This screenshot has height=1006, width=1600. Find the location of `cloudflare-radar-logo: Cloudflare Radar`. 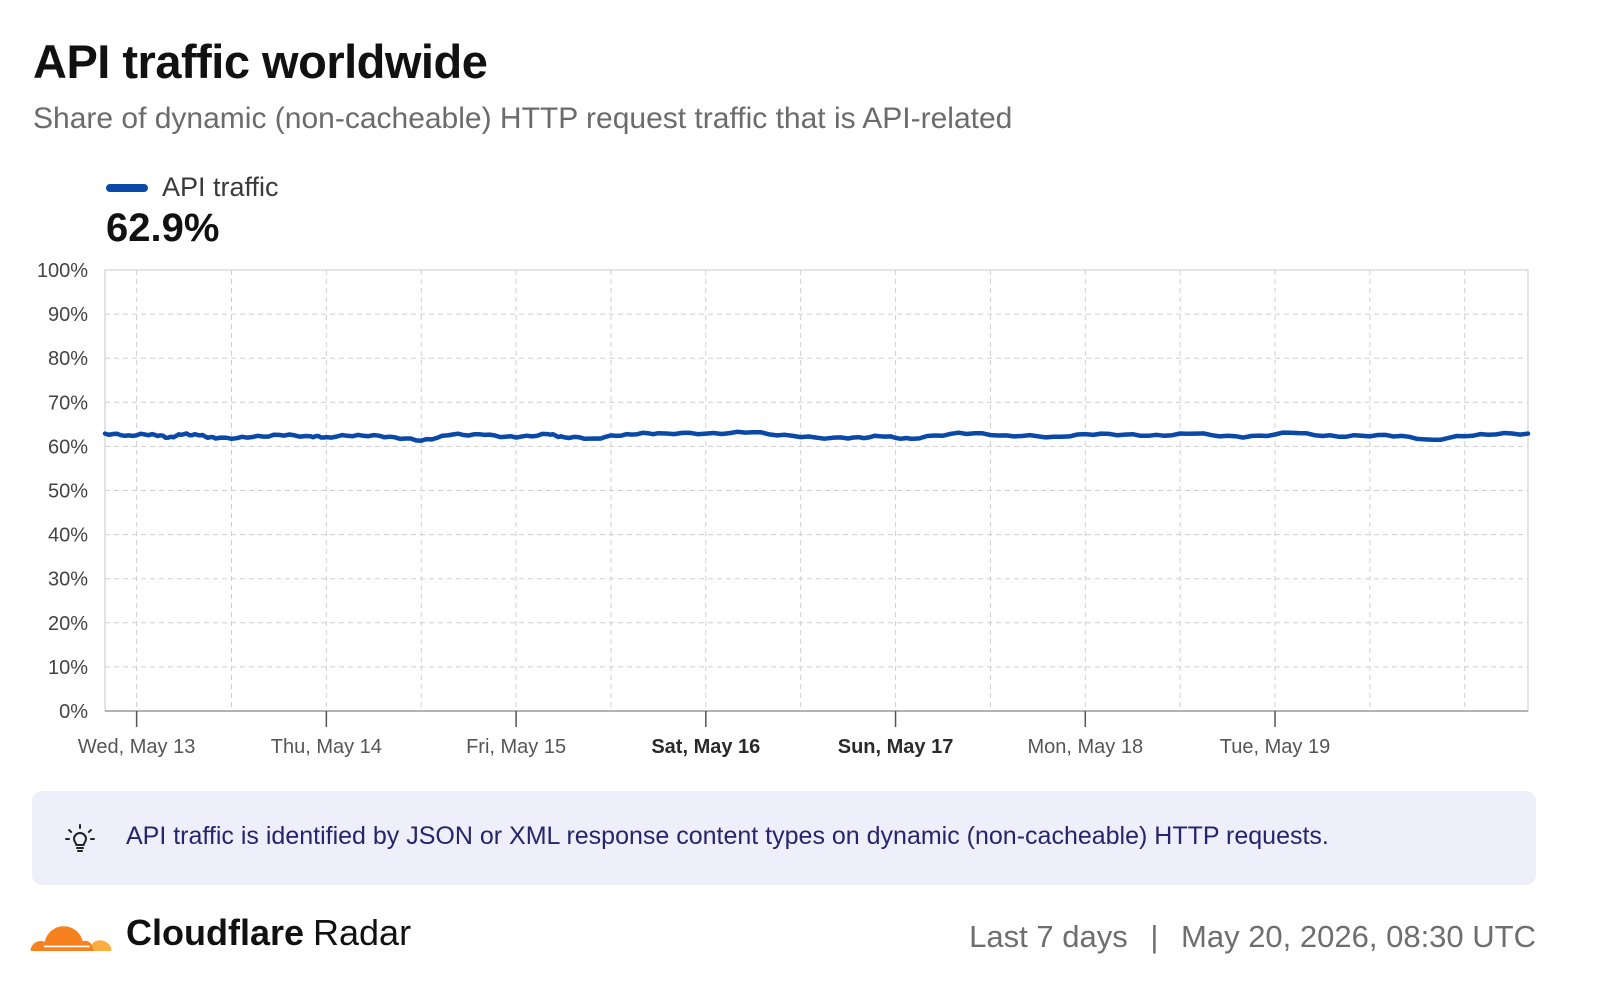

cloudflare-radar-logo: Cloudflare Radar is located at coordinates (220, 933).